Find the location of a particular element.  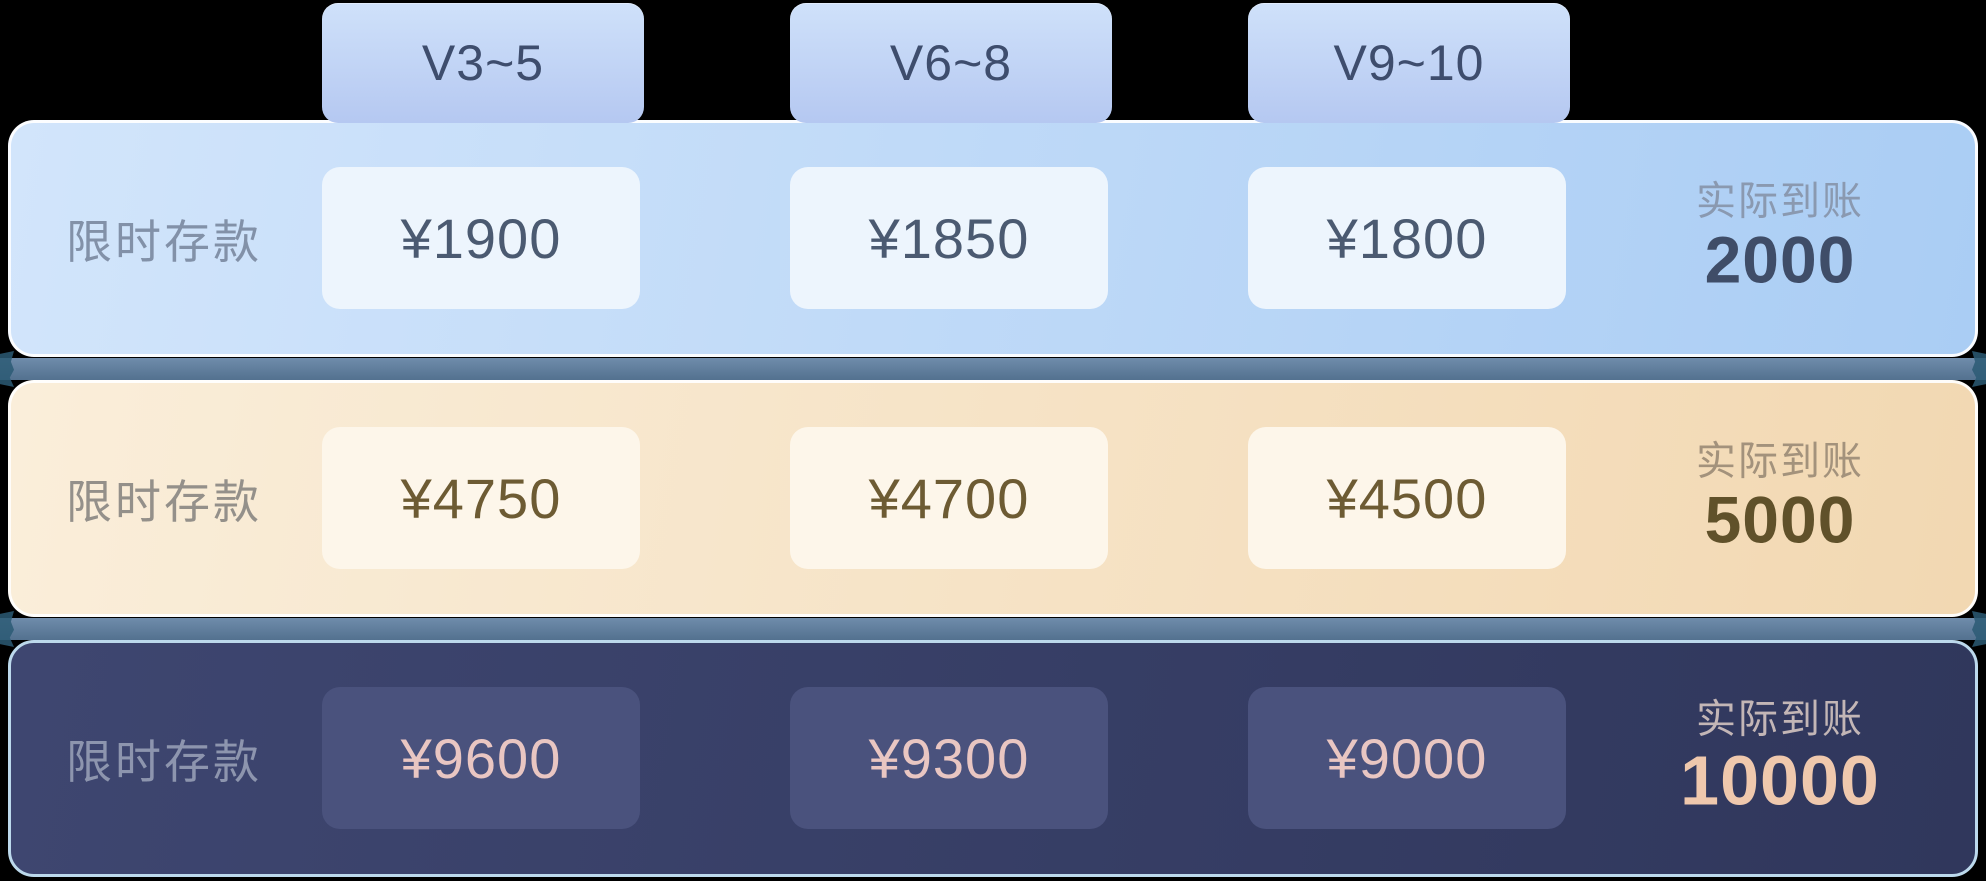

price-value: ¥1900 is located at coordinates (481, 238).